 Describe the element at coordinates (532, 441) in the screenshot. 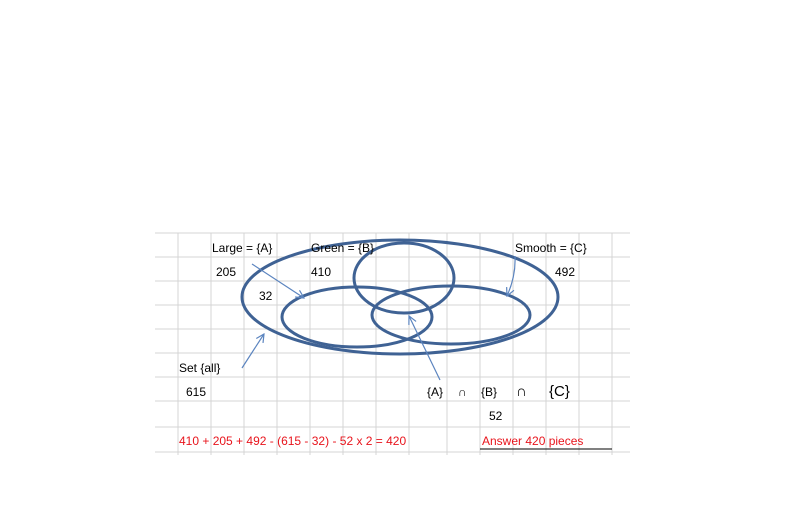

I see `answer-text: Answer 420 pieces` at that location.